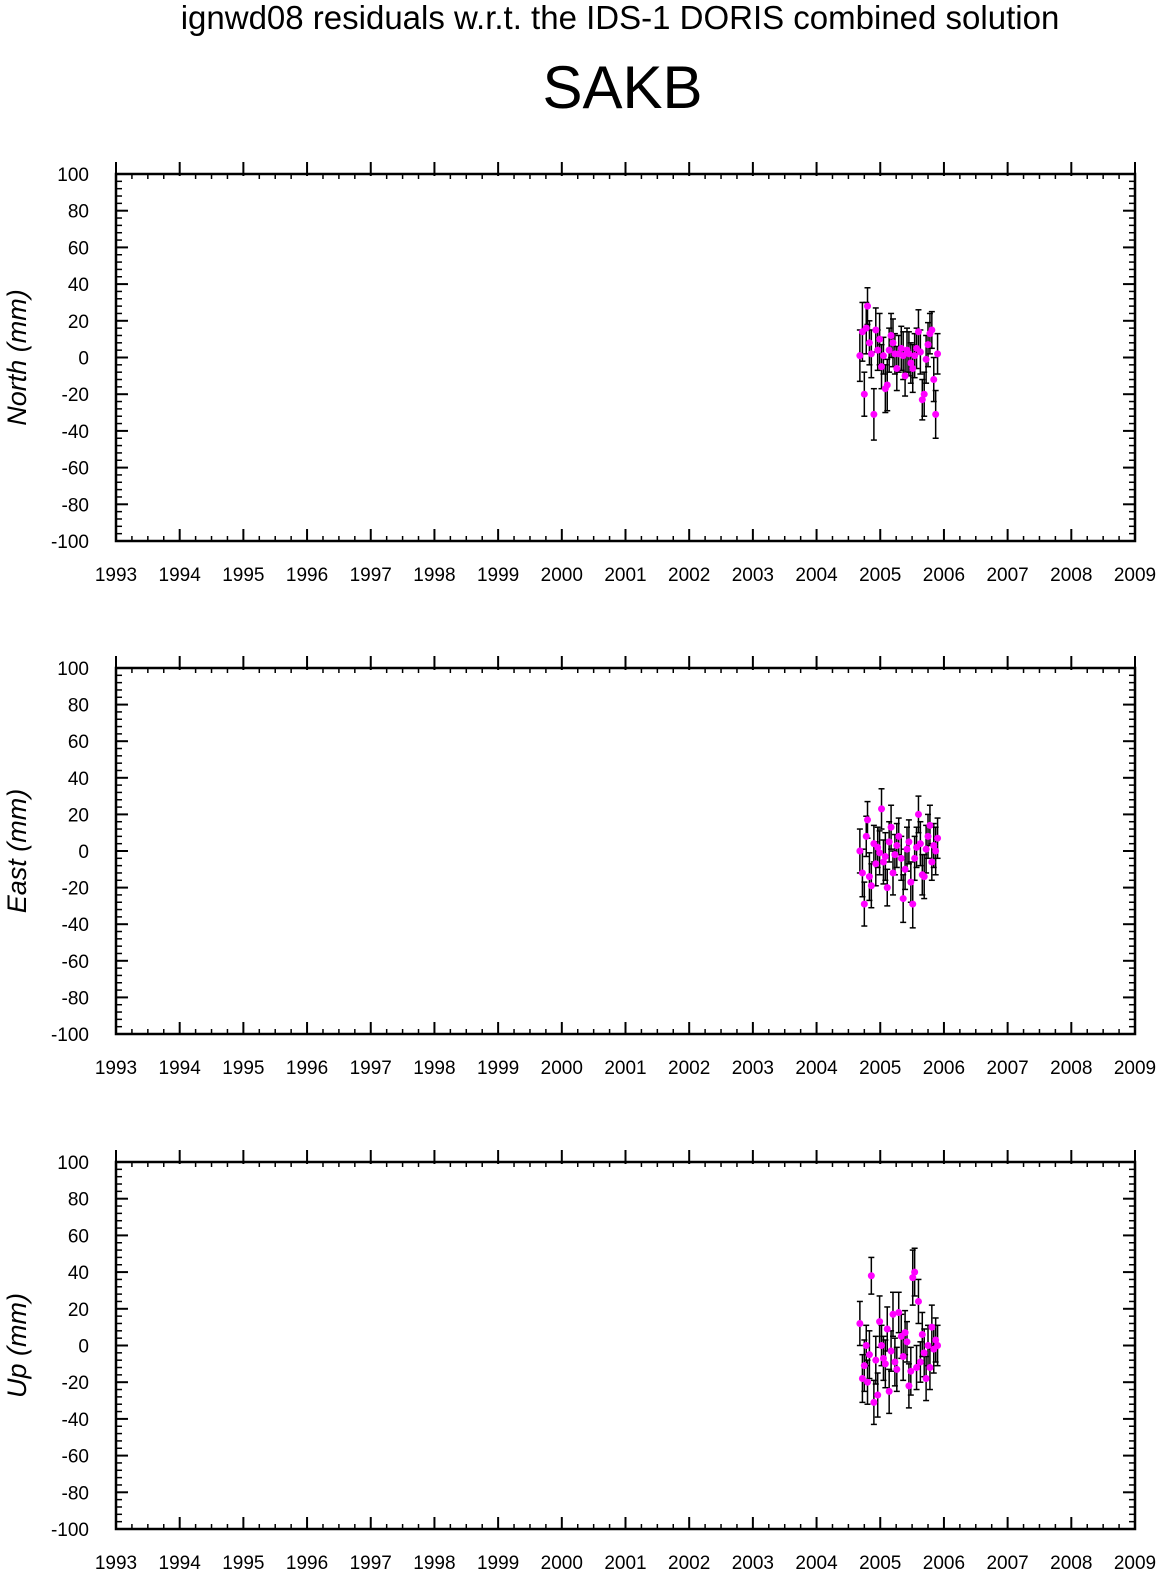 The width and height of the screenshot is (1160, 1575). I want to click on y-axis-label: North (mm), so click(17, 357).